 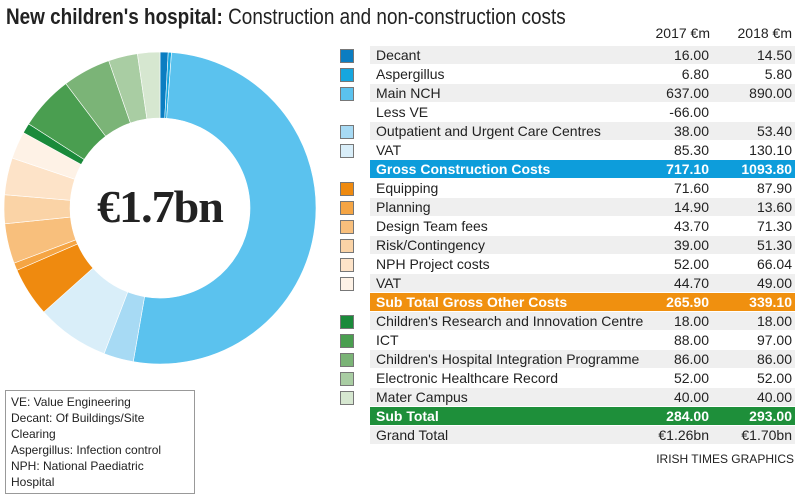 I want to click on value-2017: -66.00, so click(x=689, y=112).